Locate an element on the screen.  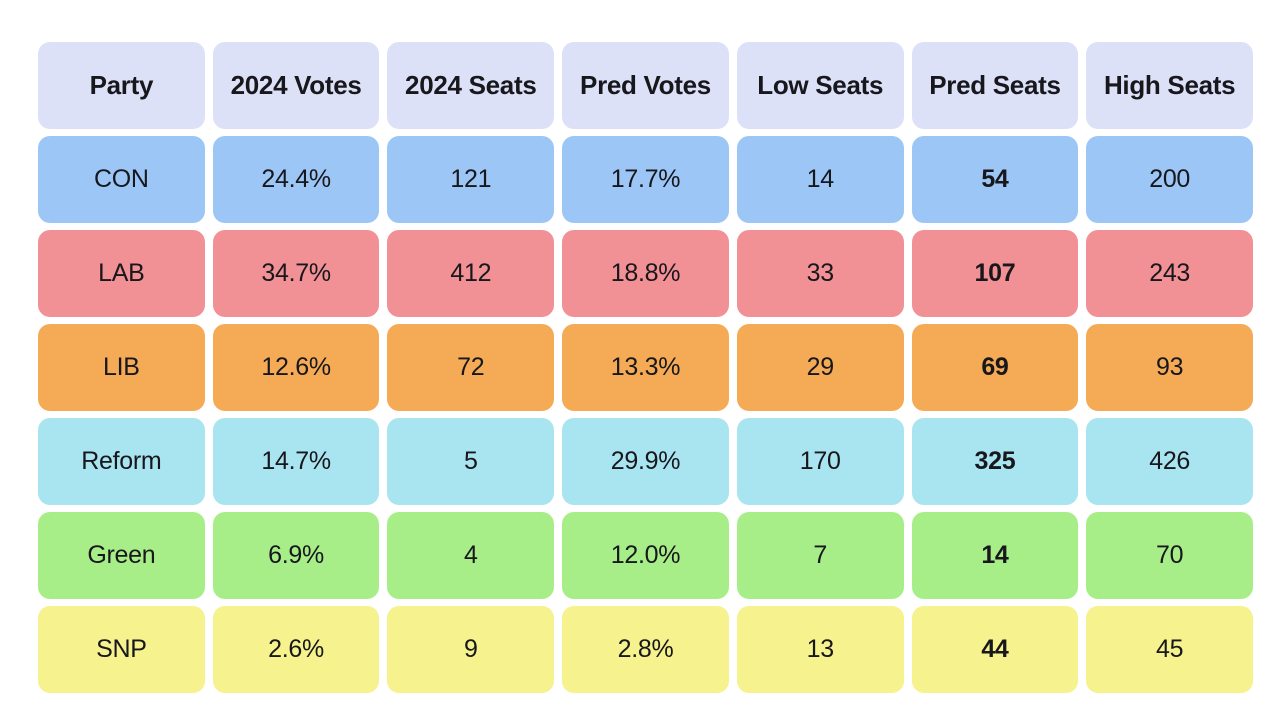
data-cell-green-high-seats: 70 is located at coordinates (1169, 555).